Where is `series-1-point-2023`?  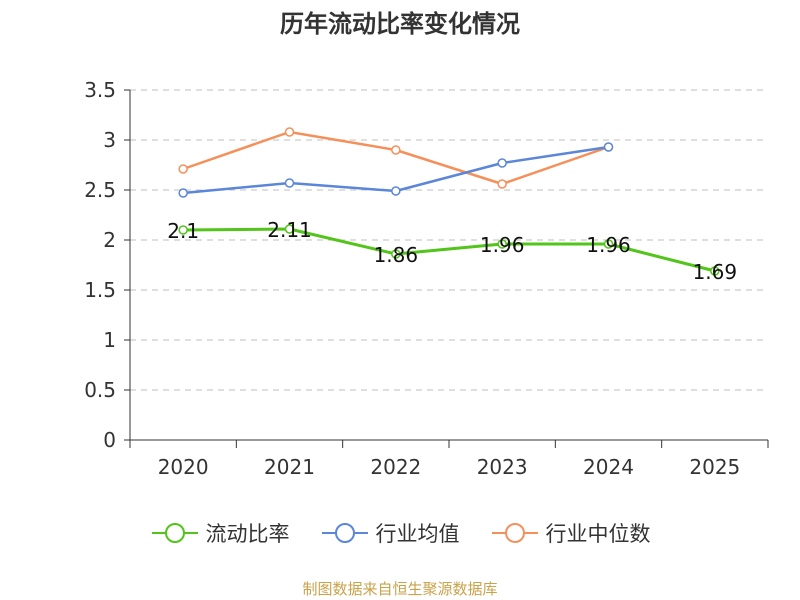
series-1-point-2023 is located at coordinates (502, 163).